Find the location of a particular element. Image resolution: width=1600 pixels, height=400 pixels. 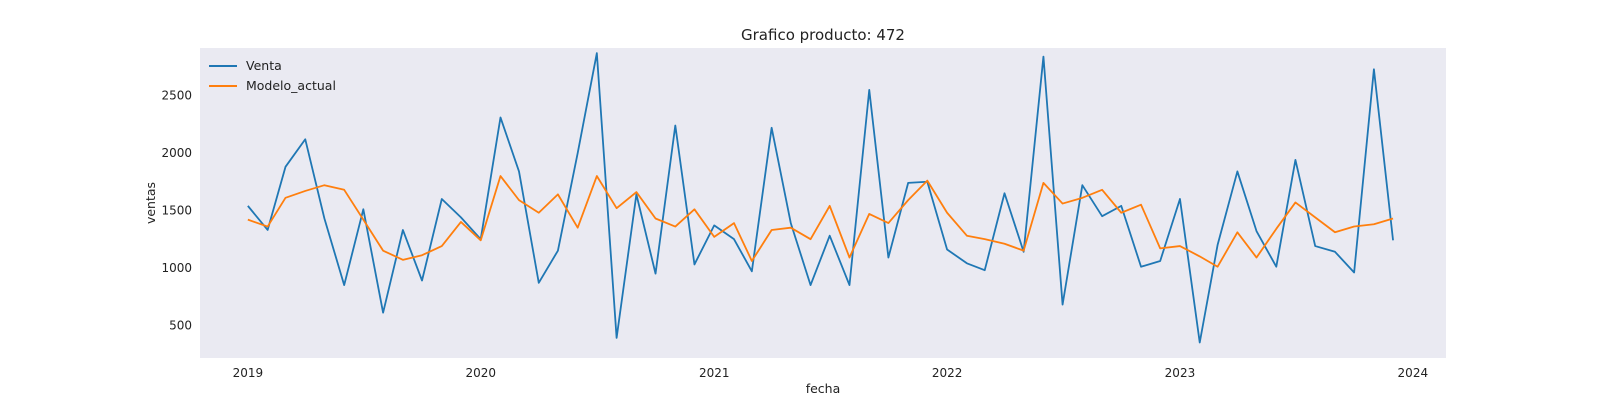

legend: Venta Modelo_actual is located at coordinates (272, 75).